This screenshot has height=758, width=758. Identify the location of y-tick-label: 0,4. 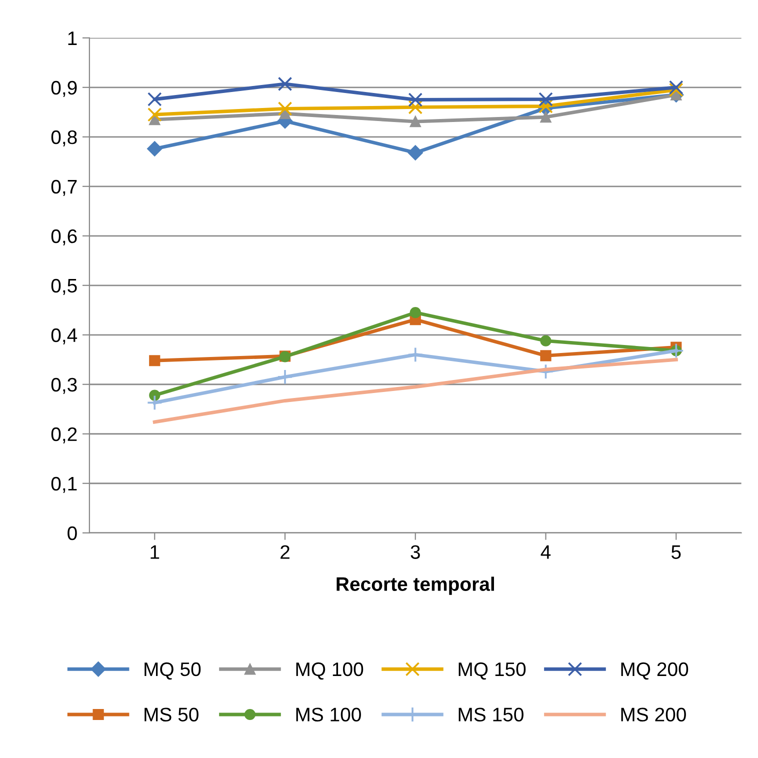
(64, 336).